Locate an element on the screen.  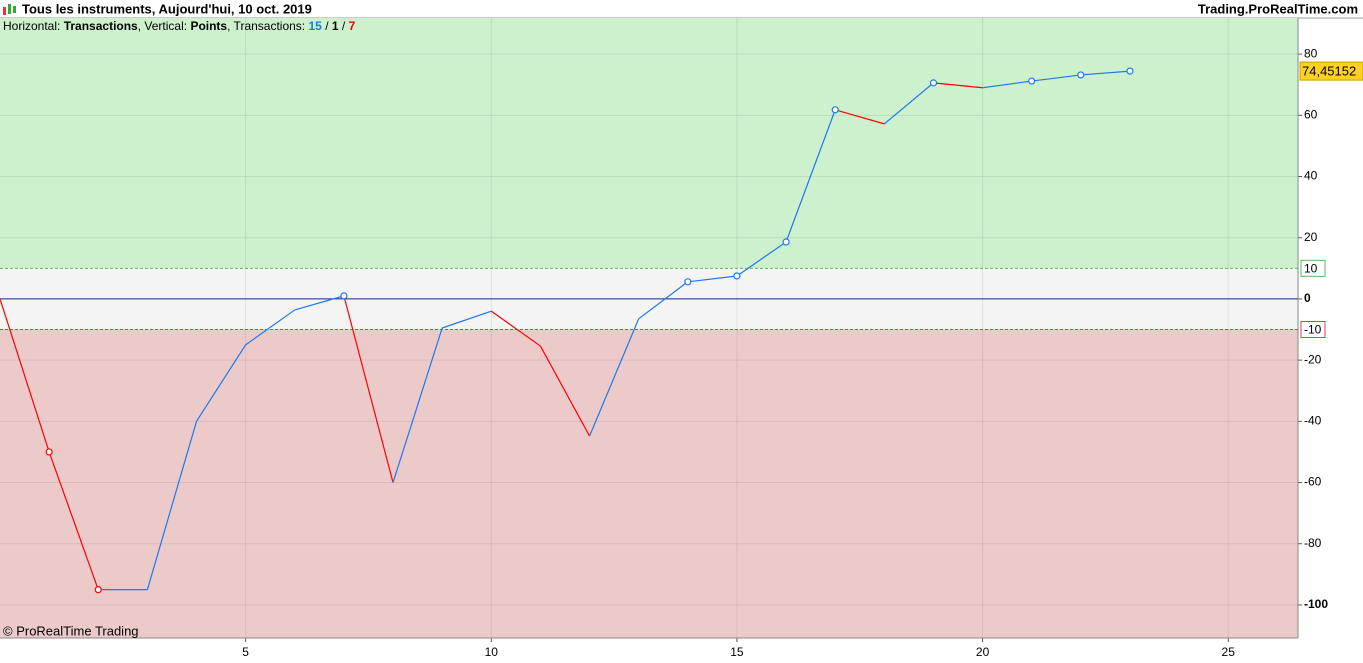
subtitle-part: Points is located at coordinates (208, 26).